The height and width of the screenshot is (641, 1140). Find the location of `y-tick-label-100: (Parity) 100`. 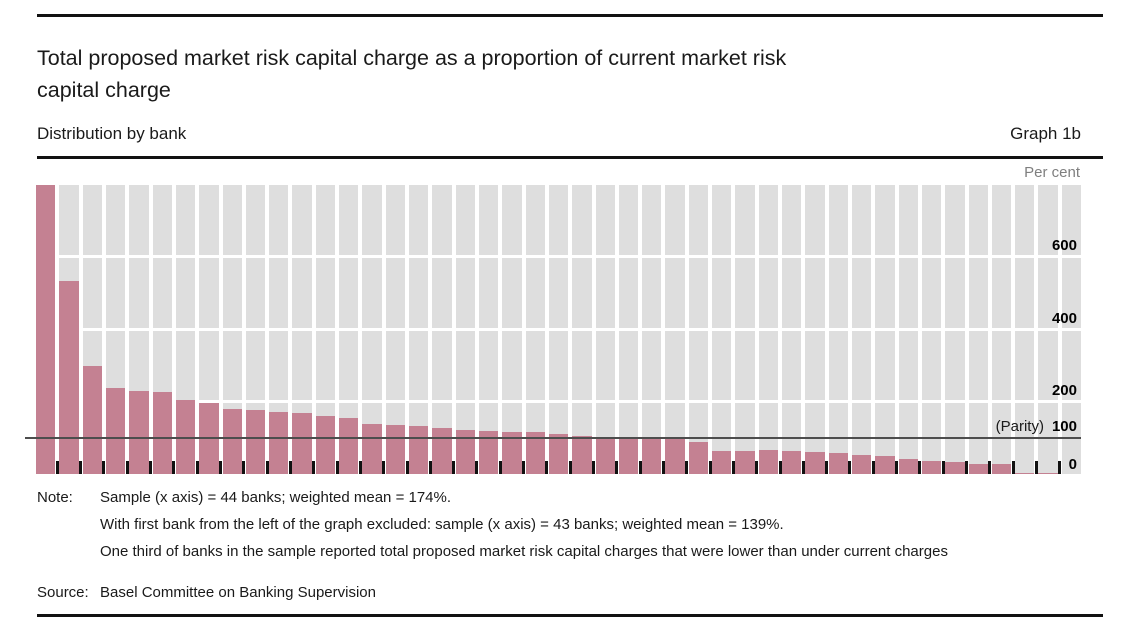

y-tick-label-100: (Parity) 100 is located at coordinates (1036, 426).